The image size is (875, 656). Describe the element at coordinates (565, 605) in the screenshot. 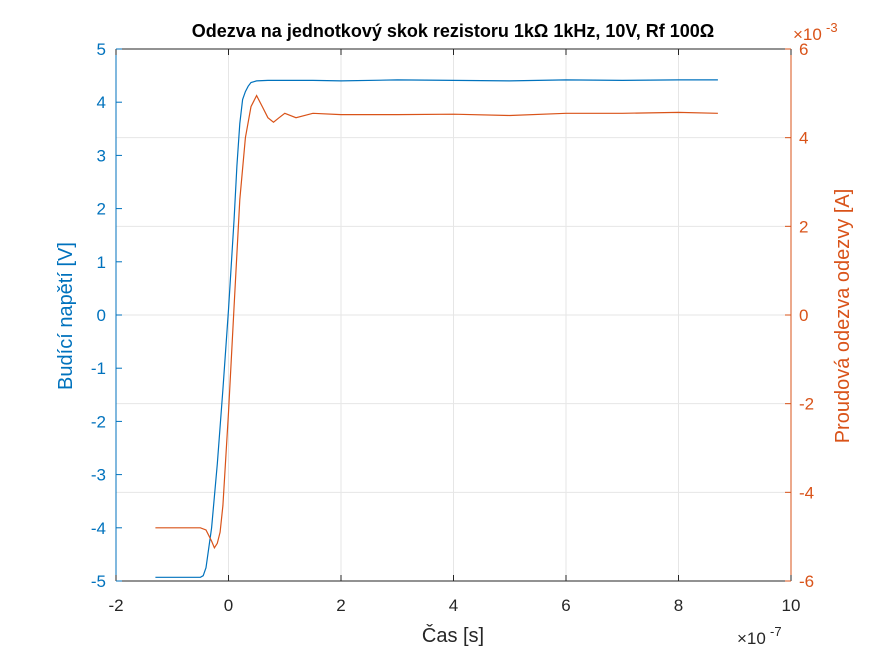

I see `x-tick-label: 6` at that location.